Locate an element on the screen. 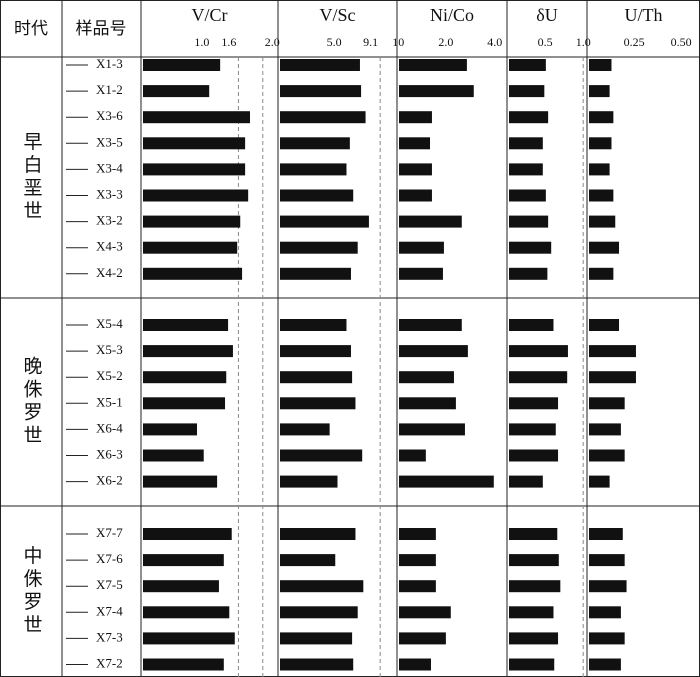 The height and width of the screenshot is (677, 700). sample-label: X6-4 is located at coordinates (109, 427).